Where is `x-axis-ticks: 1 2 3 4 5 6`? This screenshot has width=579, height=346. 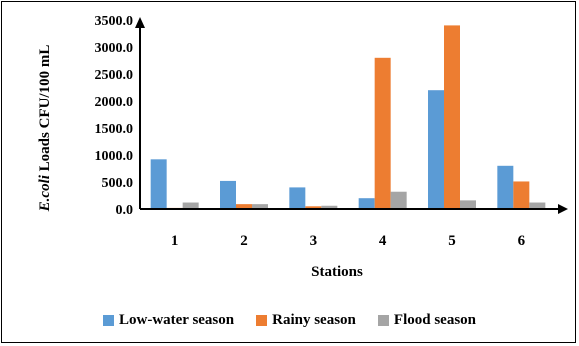
x-axis-ticks: 1 2 3 4 5 6 is located at coordinates (348, 241).